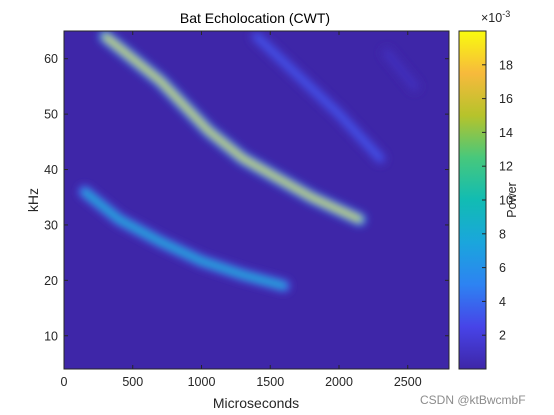  I want to click on y-tick-label: 40, so click(51, 170).